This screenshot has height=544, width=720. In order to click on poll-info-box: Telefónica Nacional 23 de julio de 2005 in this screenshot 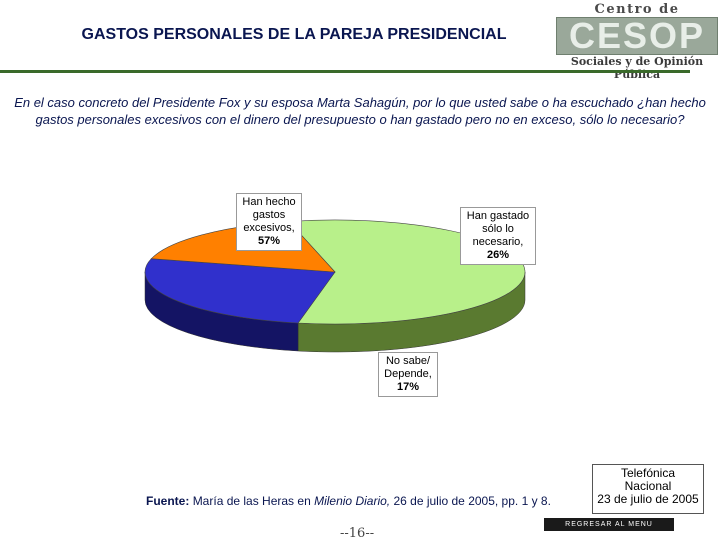, I will do `click(648, 489)`.